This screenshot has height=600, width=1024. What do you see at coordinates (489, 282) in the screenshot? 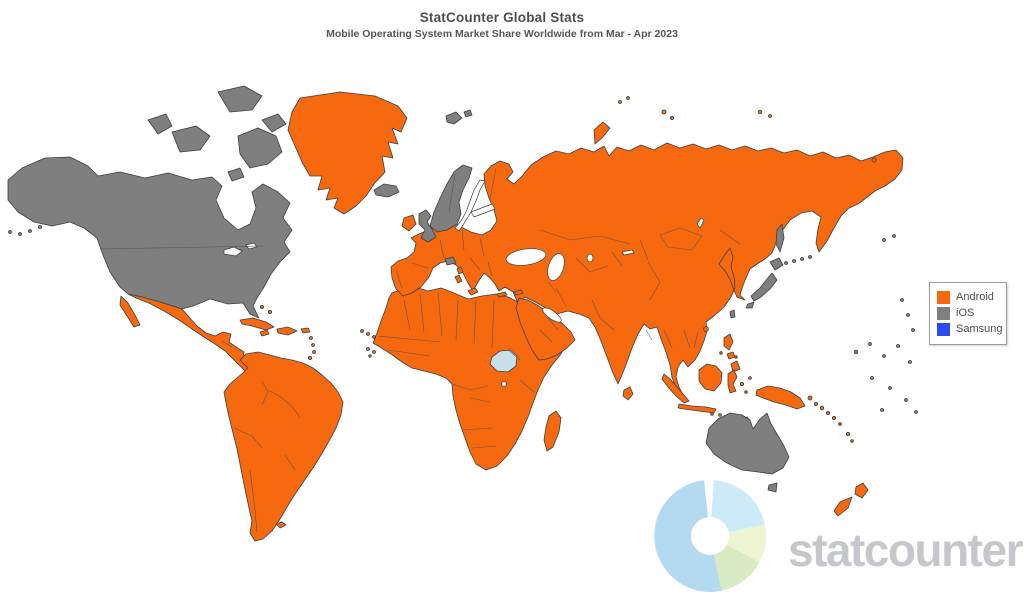
I see `region-mediterranean-islands` at bounding box center [489, 282].